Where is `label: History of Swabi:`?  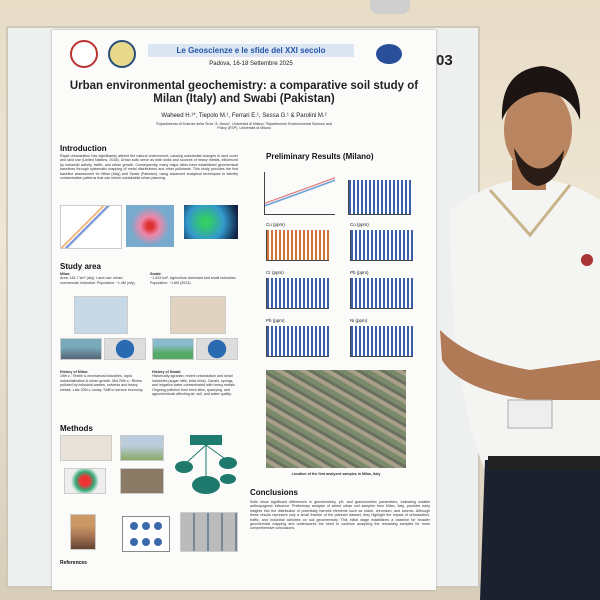
label: History of Swabi: is located at coordinates (167, 372).